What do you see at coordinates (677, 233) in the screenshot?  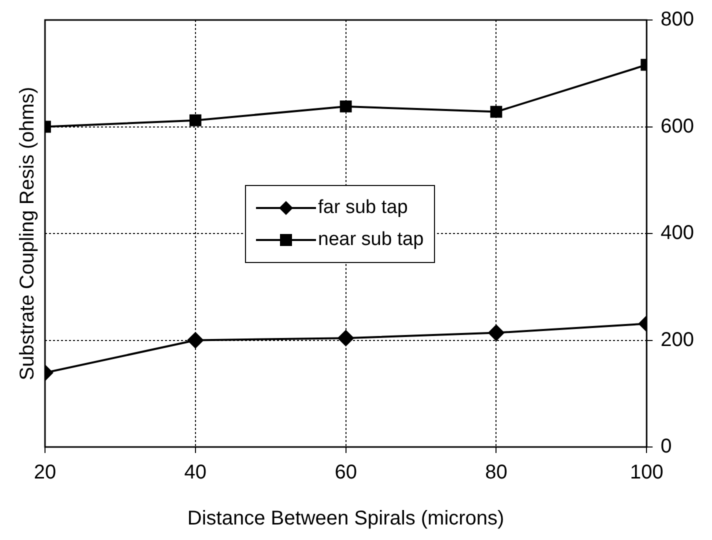 I see `y-tick-label: 400` at bounding box center [677, 233].